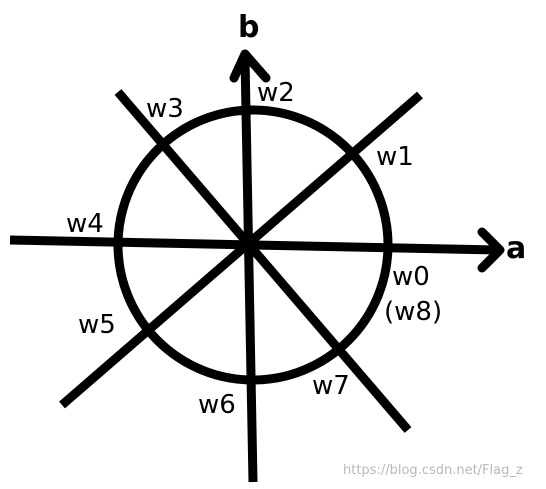  Describe the element at coordinates (395, 157) in the screenshot. I see `vector-label-w1: w1` at that location.